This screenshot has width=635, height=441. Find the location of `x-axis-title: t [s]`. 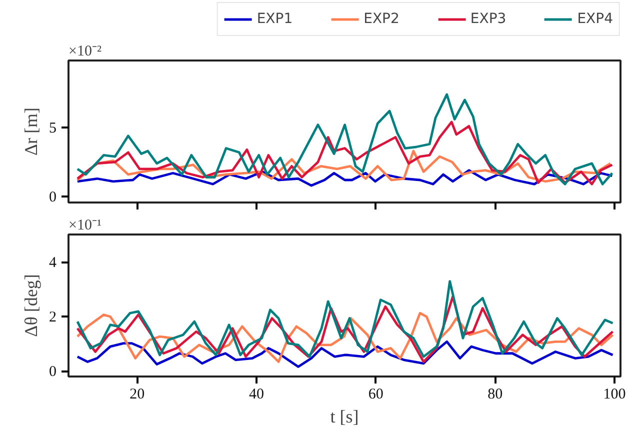

x-axis-title: t [s] is located at coordinates (344, 416).